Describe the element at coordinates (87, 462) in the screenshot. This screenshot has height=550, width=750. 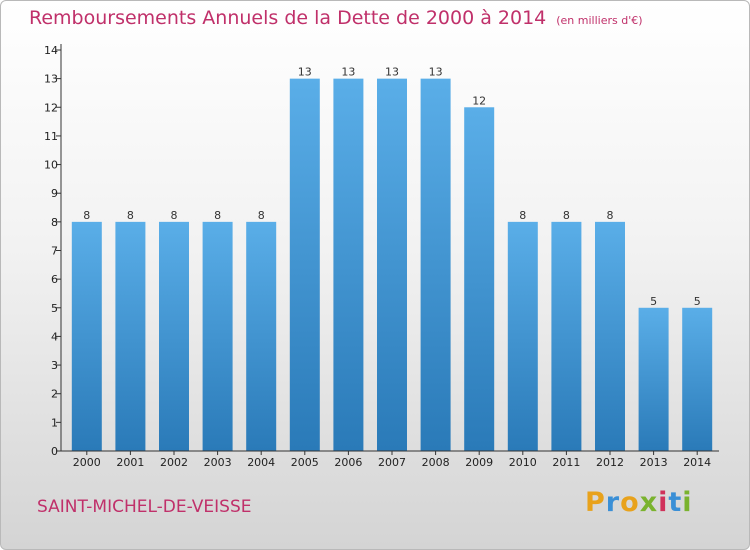
I see `x-tick-label-2000: 2000` at that location.